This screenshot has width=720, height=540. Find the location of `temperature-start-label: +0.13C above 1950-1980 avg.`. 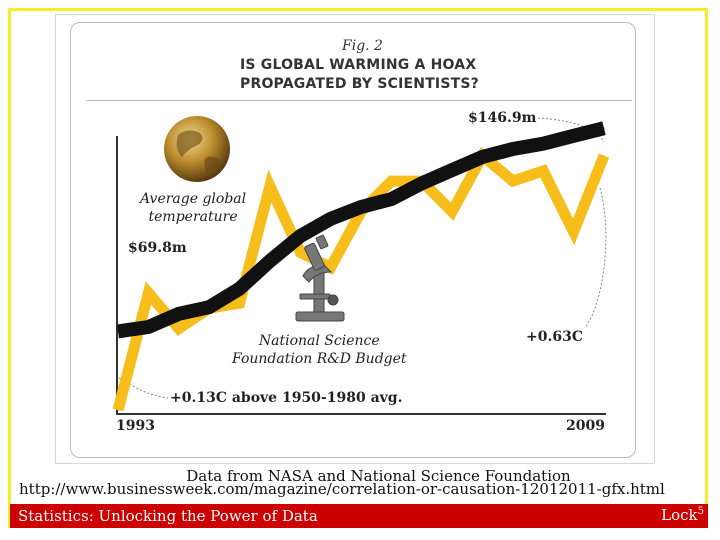

temperature-start-label: +0.13C above 1950-1980 avg. is located at coordinates (286, 398).